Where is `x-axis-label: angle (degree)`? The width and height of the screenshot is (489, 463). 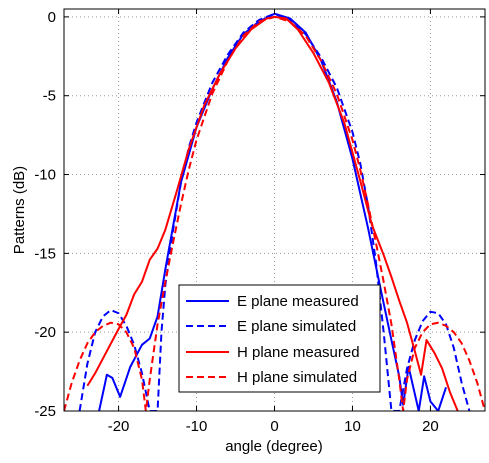 x-axis-label: angle (degree) is located at coordinates (274, 446).